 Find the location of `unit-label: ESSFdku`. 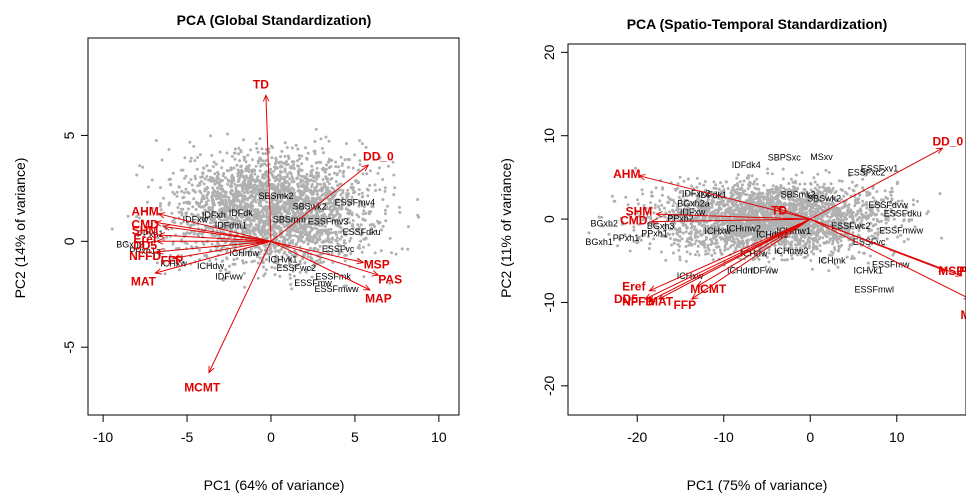

unit-label: ESSFdku is located at coordinates (362, 232).